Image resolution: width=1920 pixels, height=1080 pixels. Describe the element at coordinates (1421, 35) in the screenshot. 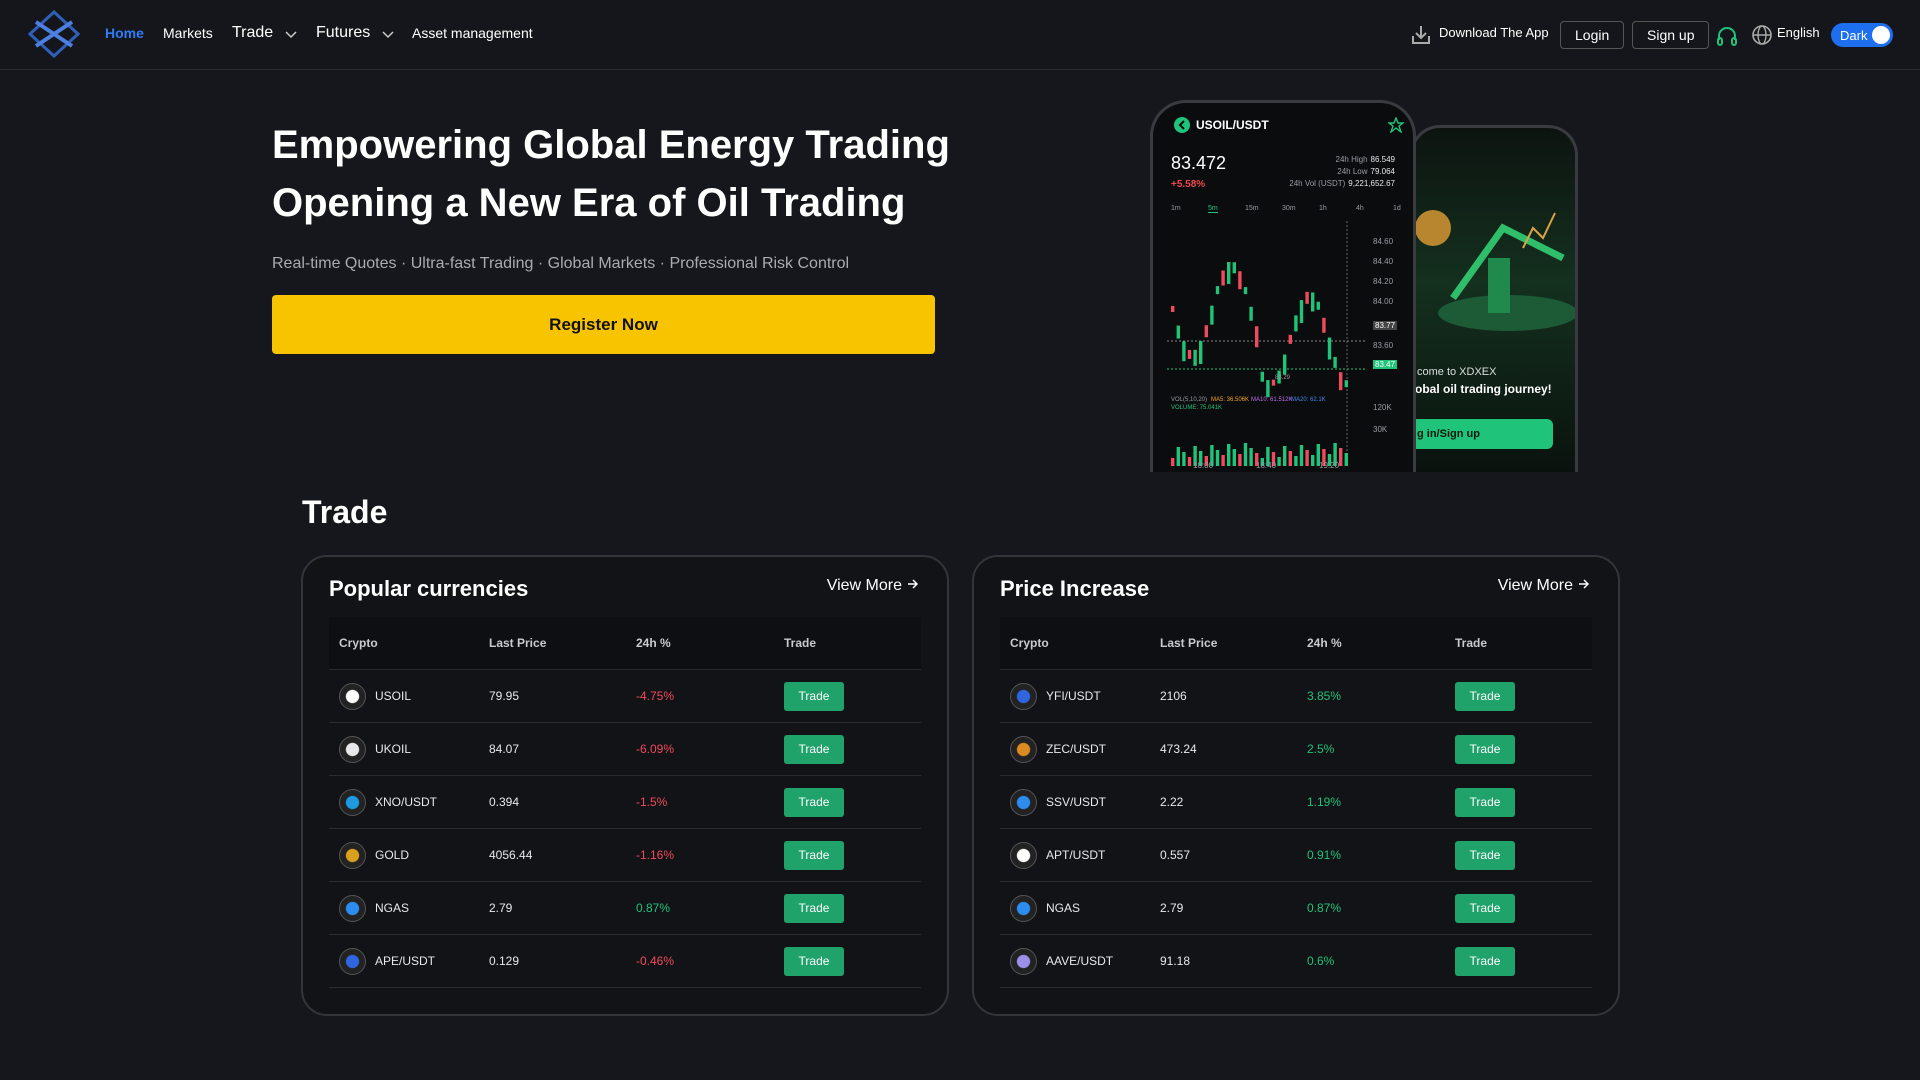

I see `download-icon` at that location.